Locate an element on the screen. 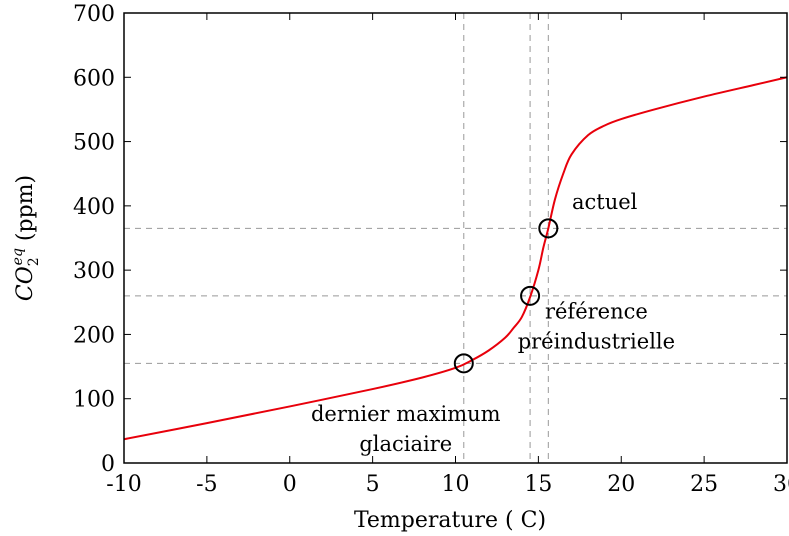 The width and height of the screenshot is (789, 536). annotation-2: dernier maximum glaciaire is located at coordinates (406, 429).